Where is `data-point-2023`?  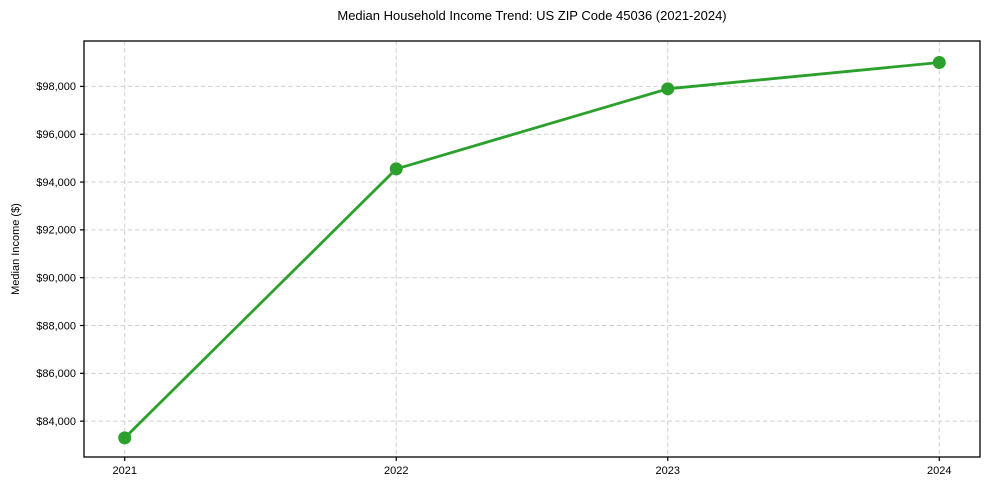
data-point-2023 is located at coordinates (668, 89).